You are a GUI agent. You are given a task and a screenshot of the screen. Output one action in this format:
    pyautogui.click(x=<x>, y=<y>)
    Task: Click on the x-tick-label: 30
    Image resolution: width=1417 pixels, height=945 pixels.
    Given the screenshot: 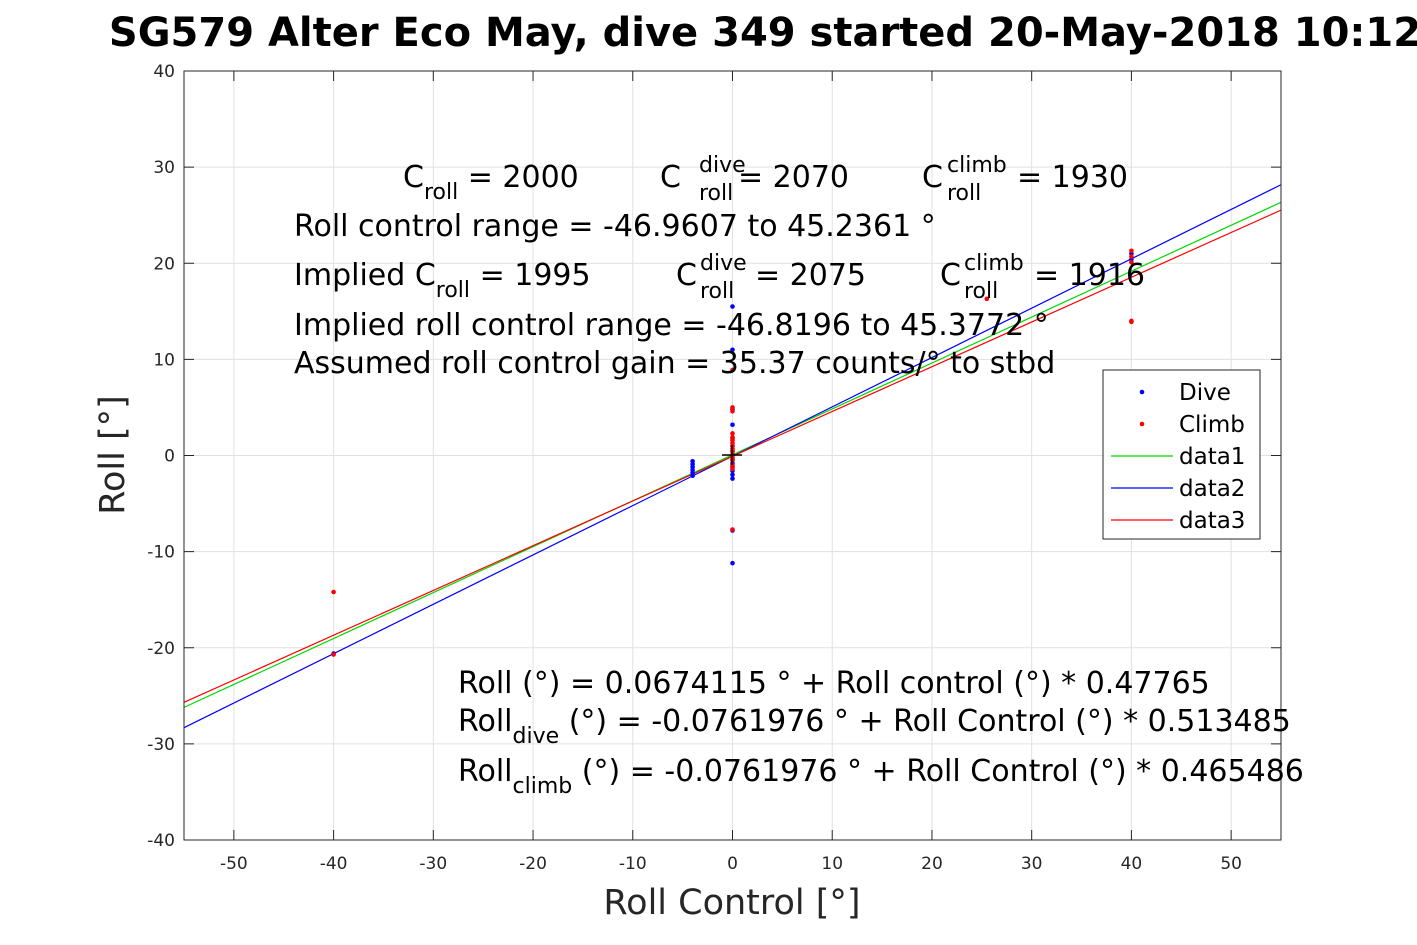 What is the action you would take?
    pyautogui.click(x=1032, y=864)
    